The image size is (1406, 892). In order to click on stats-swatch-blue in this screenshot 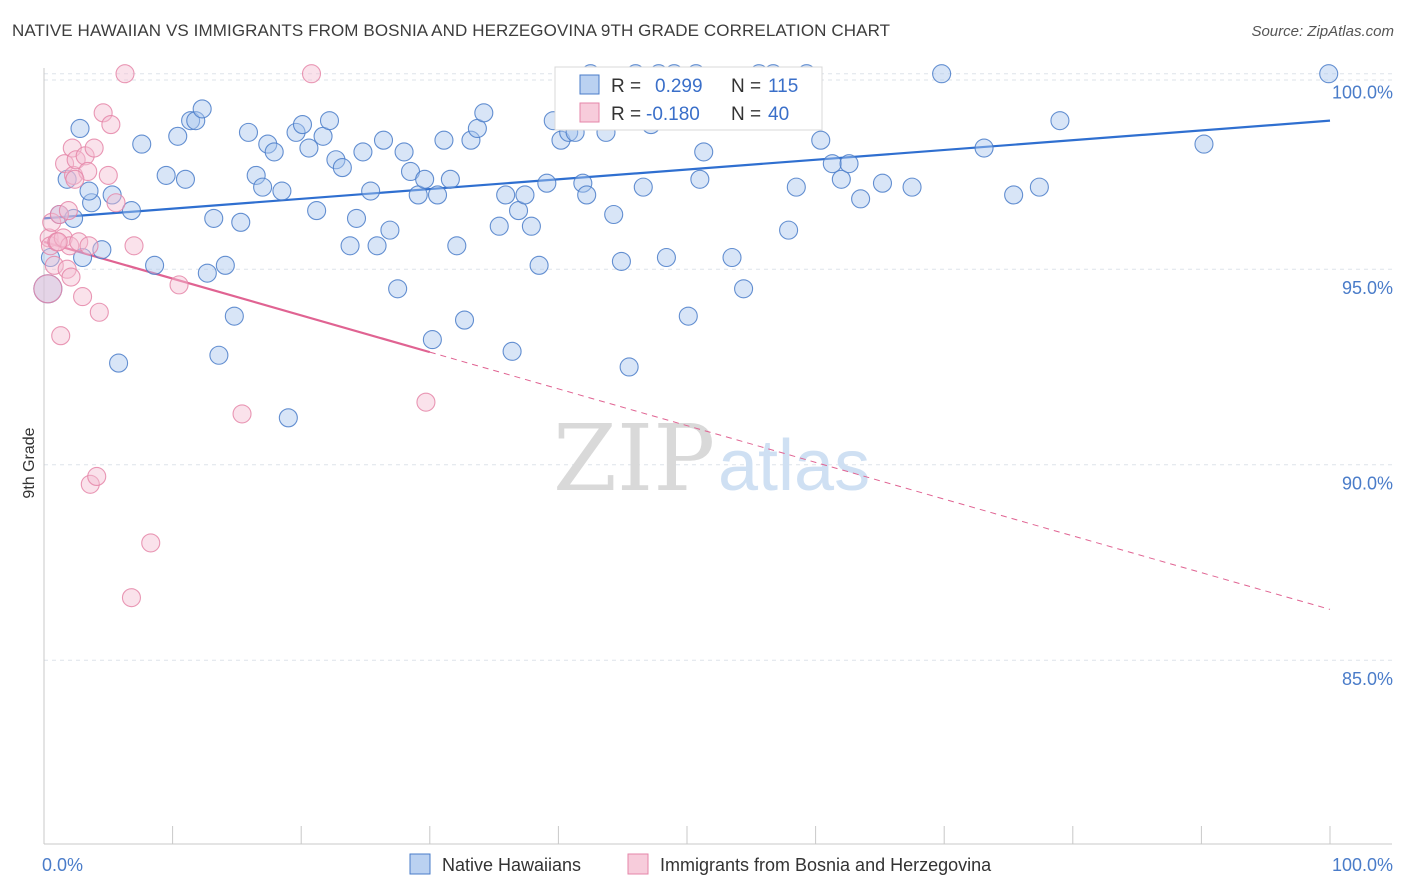, I will do `click(589, 84)`.